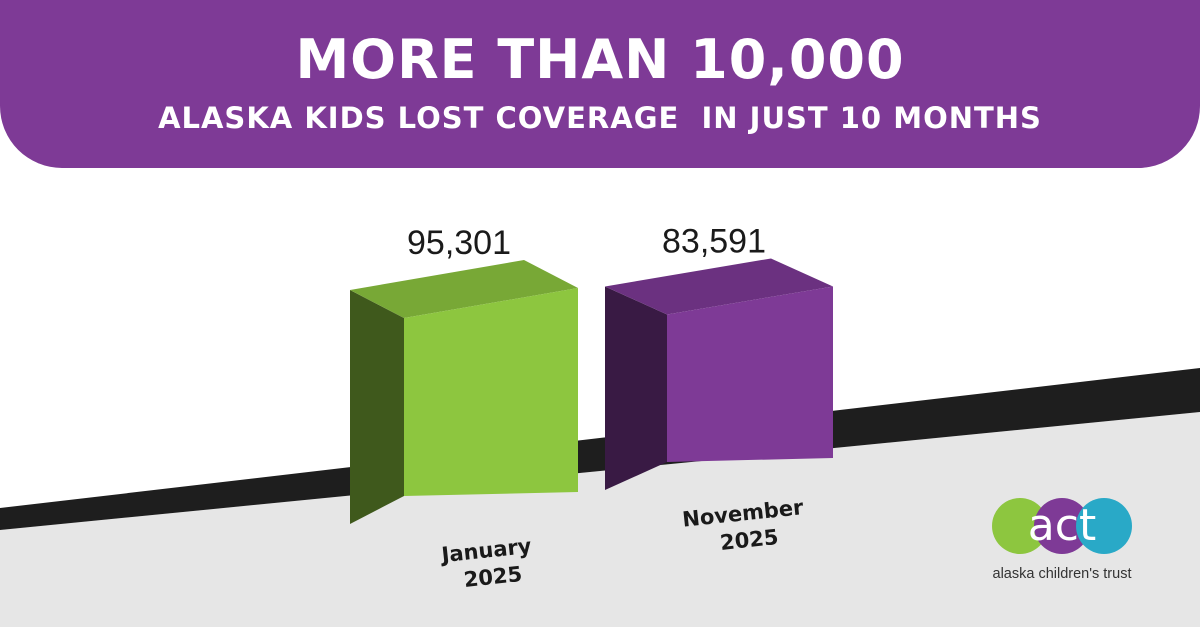 Image resolution: width=1200 pixels, height=627 pixels. I want to click on bar-front-january, so click(491, 392).